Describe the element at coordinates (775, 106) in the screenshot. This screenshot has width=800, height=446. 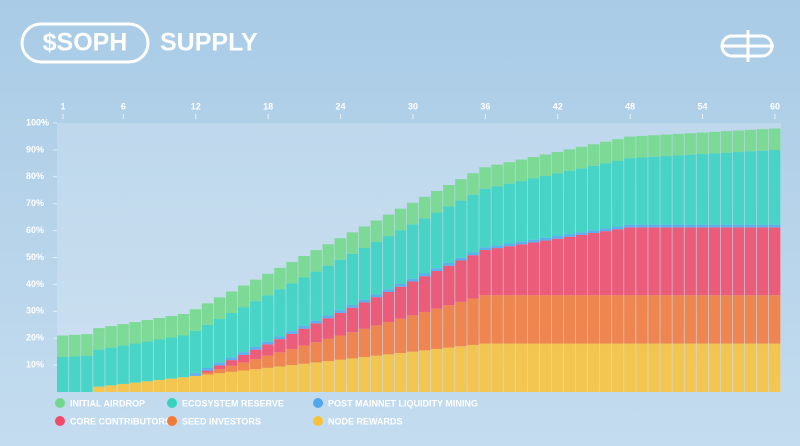
I see `x-tick-label: 60` at that location.